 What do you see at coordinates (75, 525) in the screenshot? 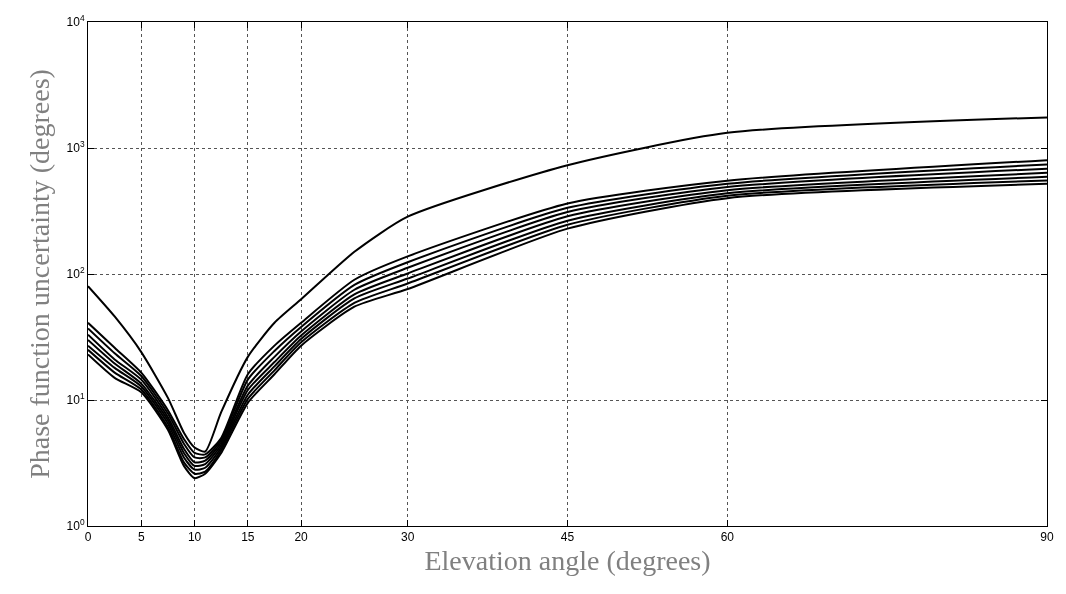
I see `y-tick-label: 10$^{0}$` at bounding box center [75, 525].